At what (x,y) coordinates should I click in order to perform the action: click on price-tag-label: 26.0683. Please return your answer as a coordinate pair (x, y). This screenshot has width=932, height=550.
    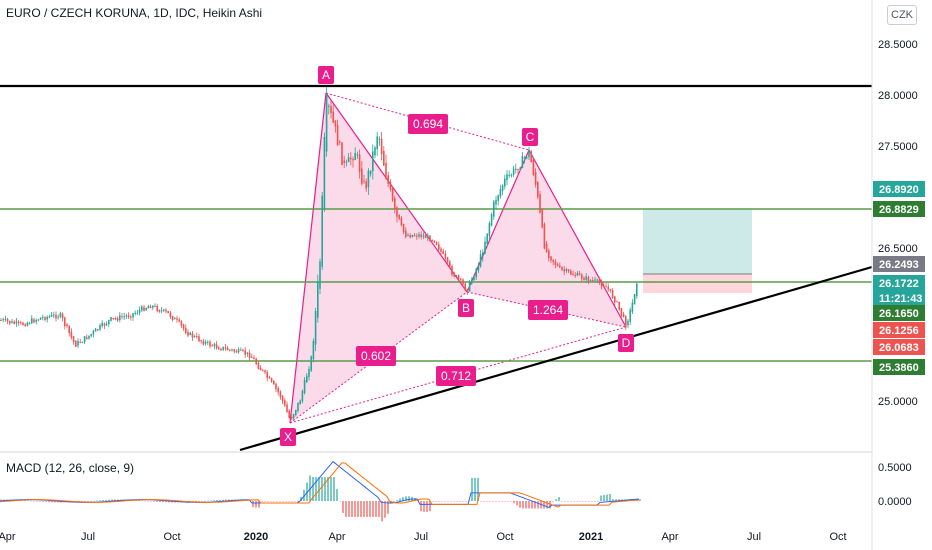
    Looking at the image, I should click on (899, 348).